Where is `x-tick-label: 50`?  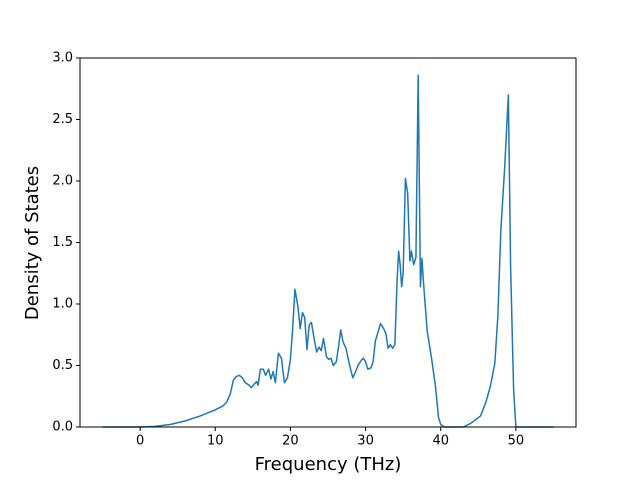
x-tick-label: 50 is located at coordinates (516, 441).